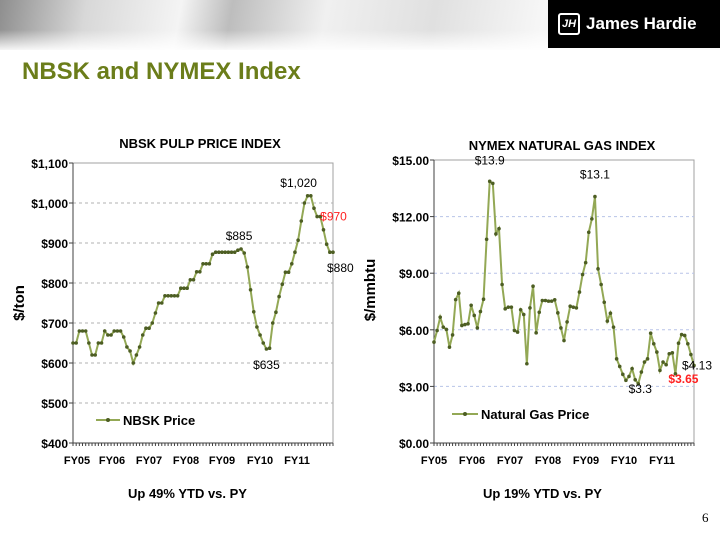 This screenshot has height=540, width=720. I want to click on data-label: $13.1, so click(595, 175).